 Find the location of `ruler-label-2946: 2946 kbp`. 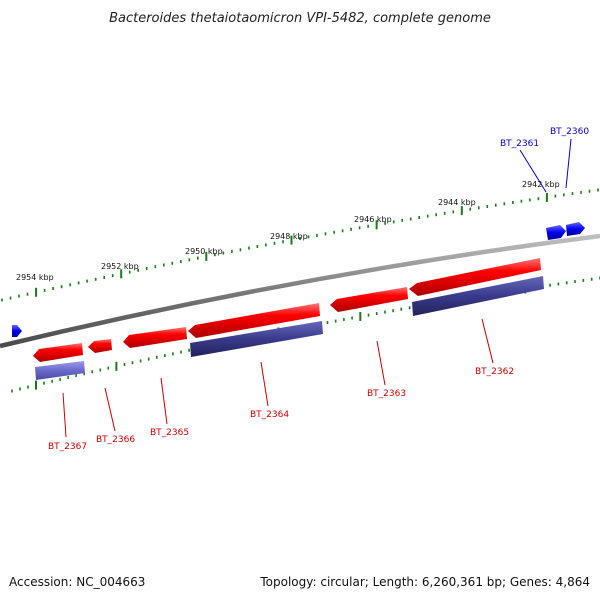

ruler-label-2946: 2946 kbp is located at coordinates (373, 219).